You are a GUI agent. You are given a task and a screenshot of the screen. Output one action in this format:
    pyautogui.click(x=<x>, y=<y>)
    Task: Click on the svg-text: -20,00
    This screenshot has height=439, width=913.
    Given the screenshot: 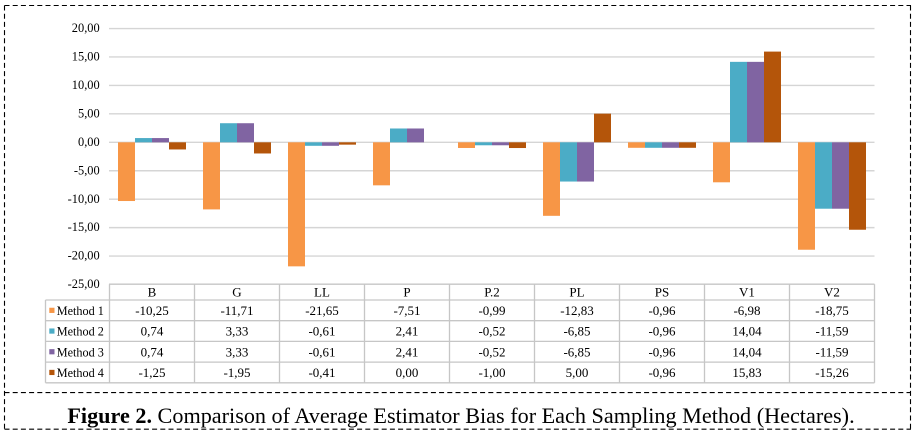 What is the action you would take?
    pyautogui.click(x=84, y=256)
    